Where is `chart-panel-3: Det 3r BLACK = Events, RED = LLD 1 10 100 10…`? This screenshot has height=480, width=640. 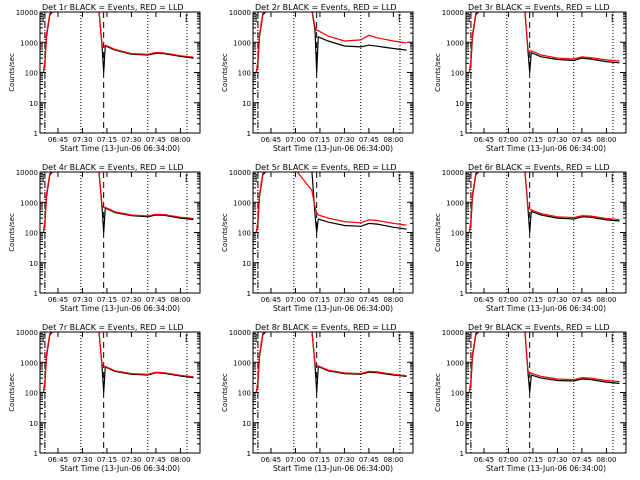
chart-panel-3: Det 3r BLACK = Events, RED = LLD 1 10 100 10… is located at coordinates (530, 78).